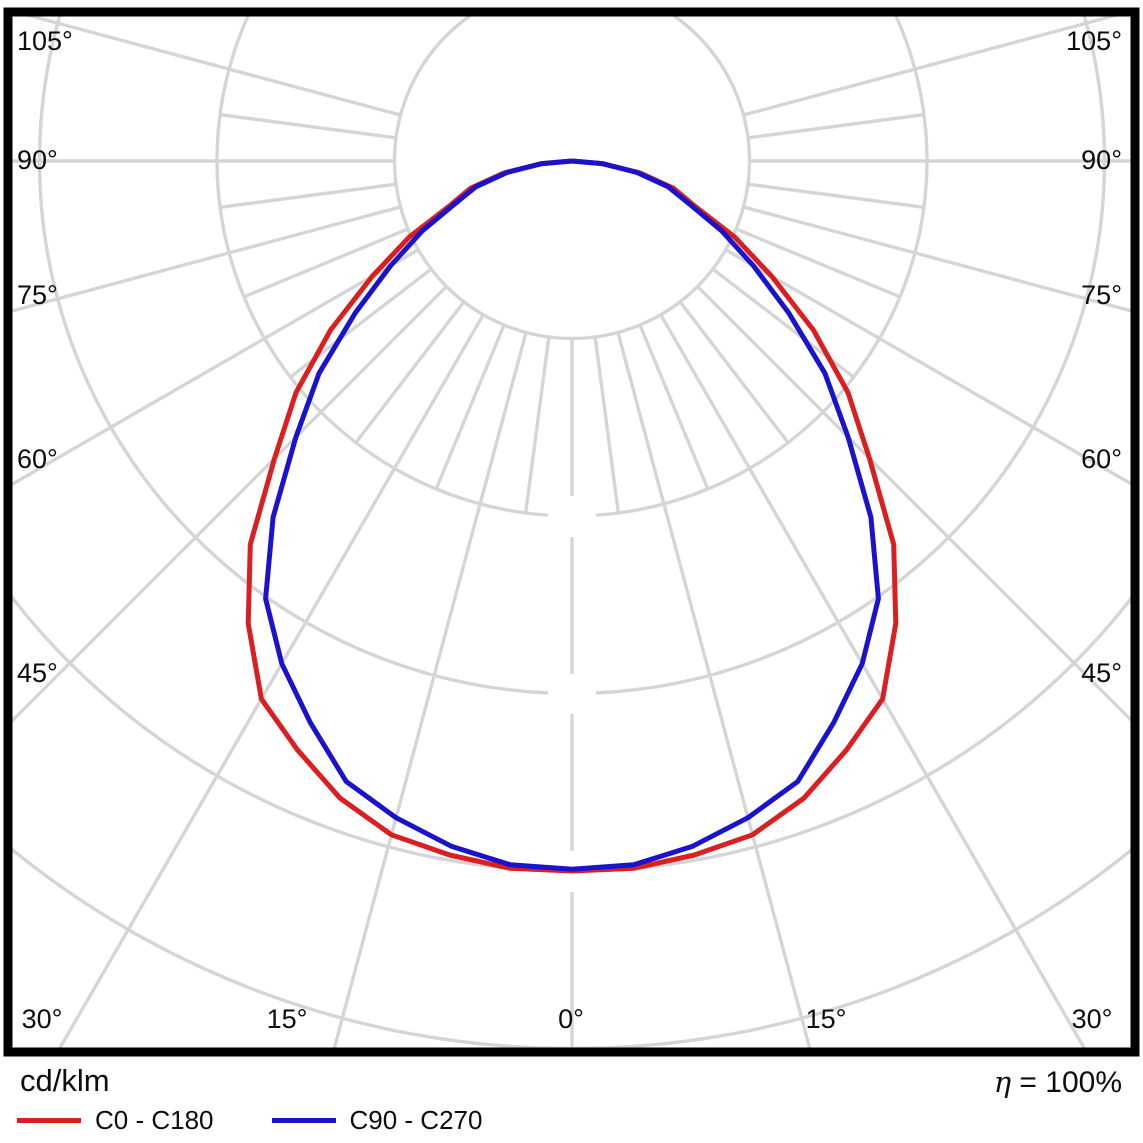  I want to click on legend-label-c90-c270: C90 - C270, so click(416, 1120).